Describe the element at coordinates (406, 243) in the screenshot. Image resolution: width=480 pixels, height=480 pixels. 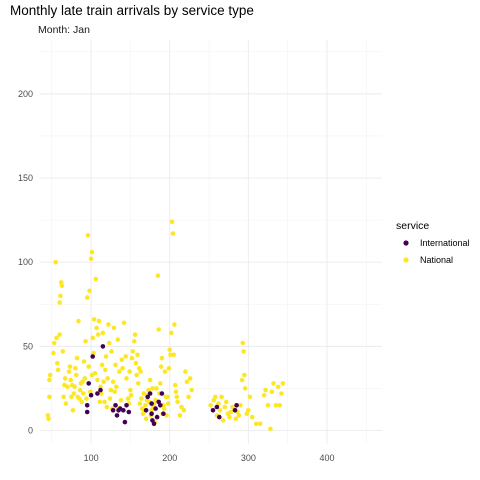
I see `legend-key-international` at that location.